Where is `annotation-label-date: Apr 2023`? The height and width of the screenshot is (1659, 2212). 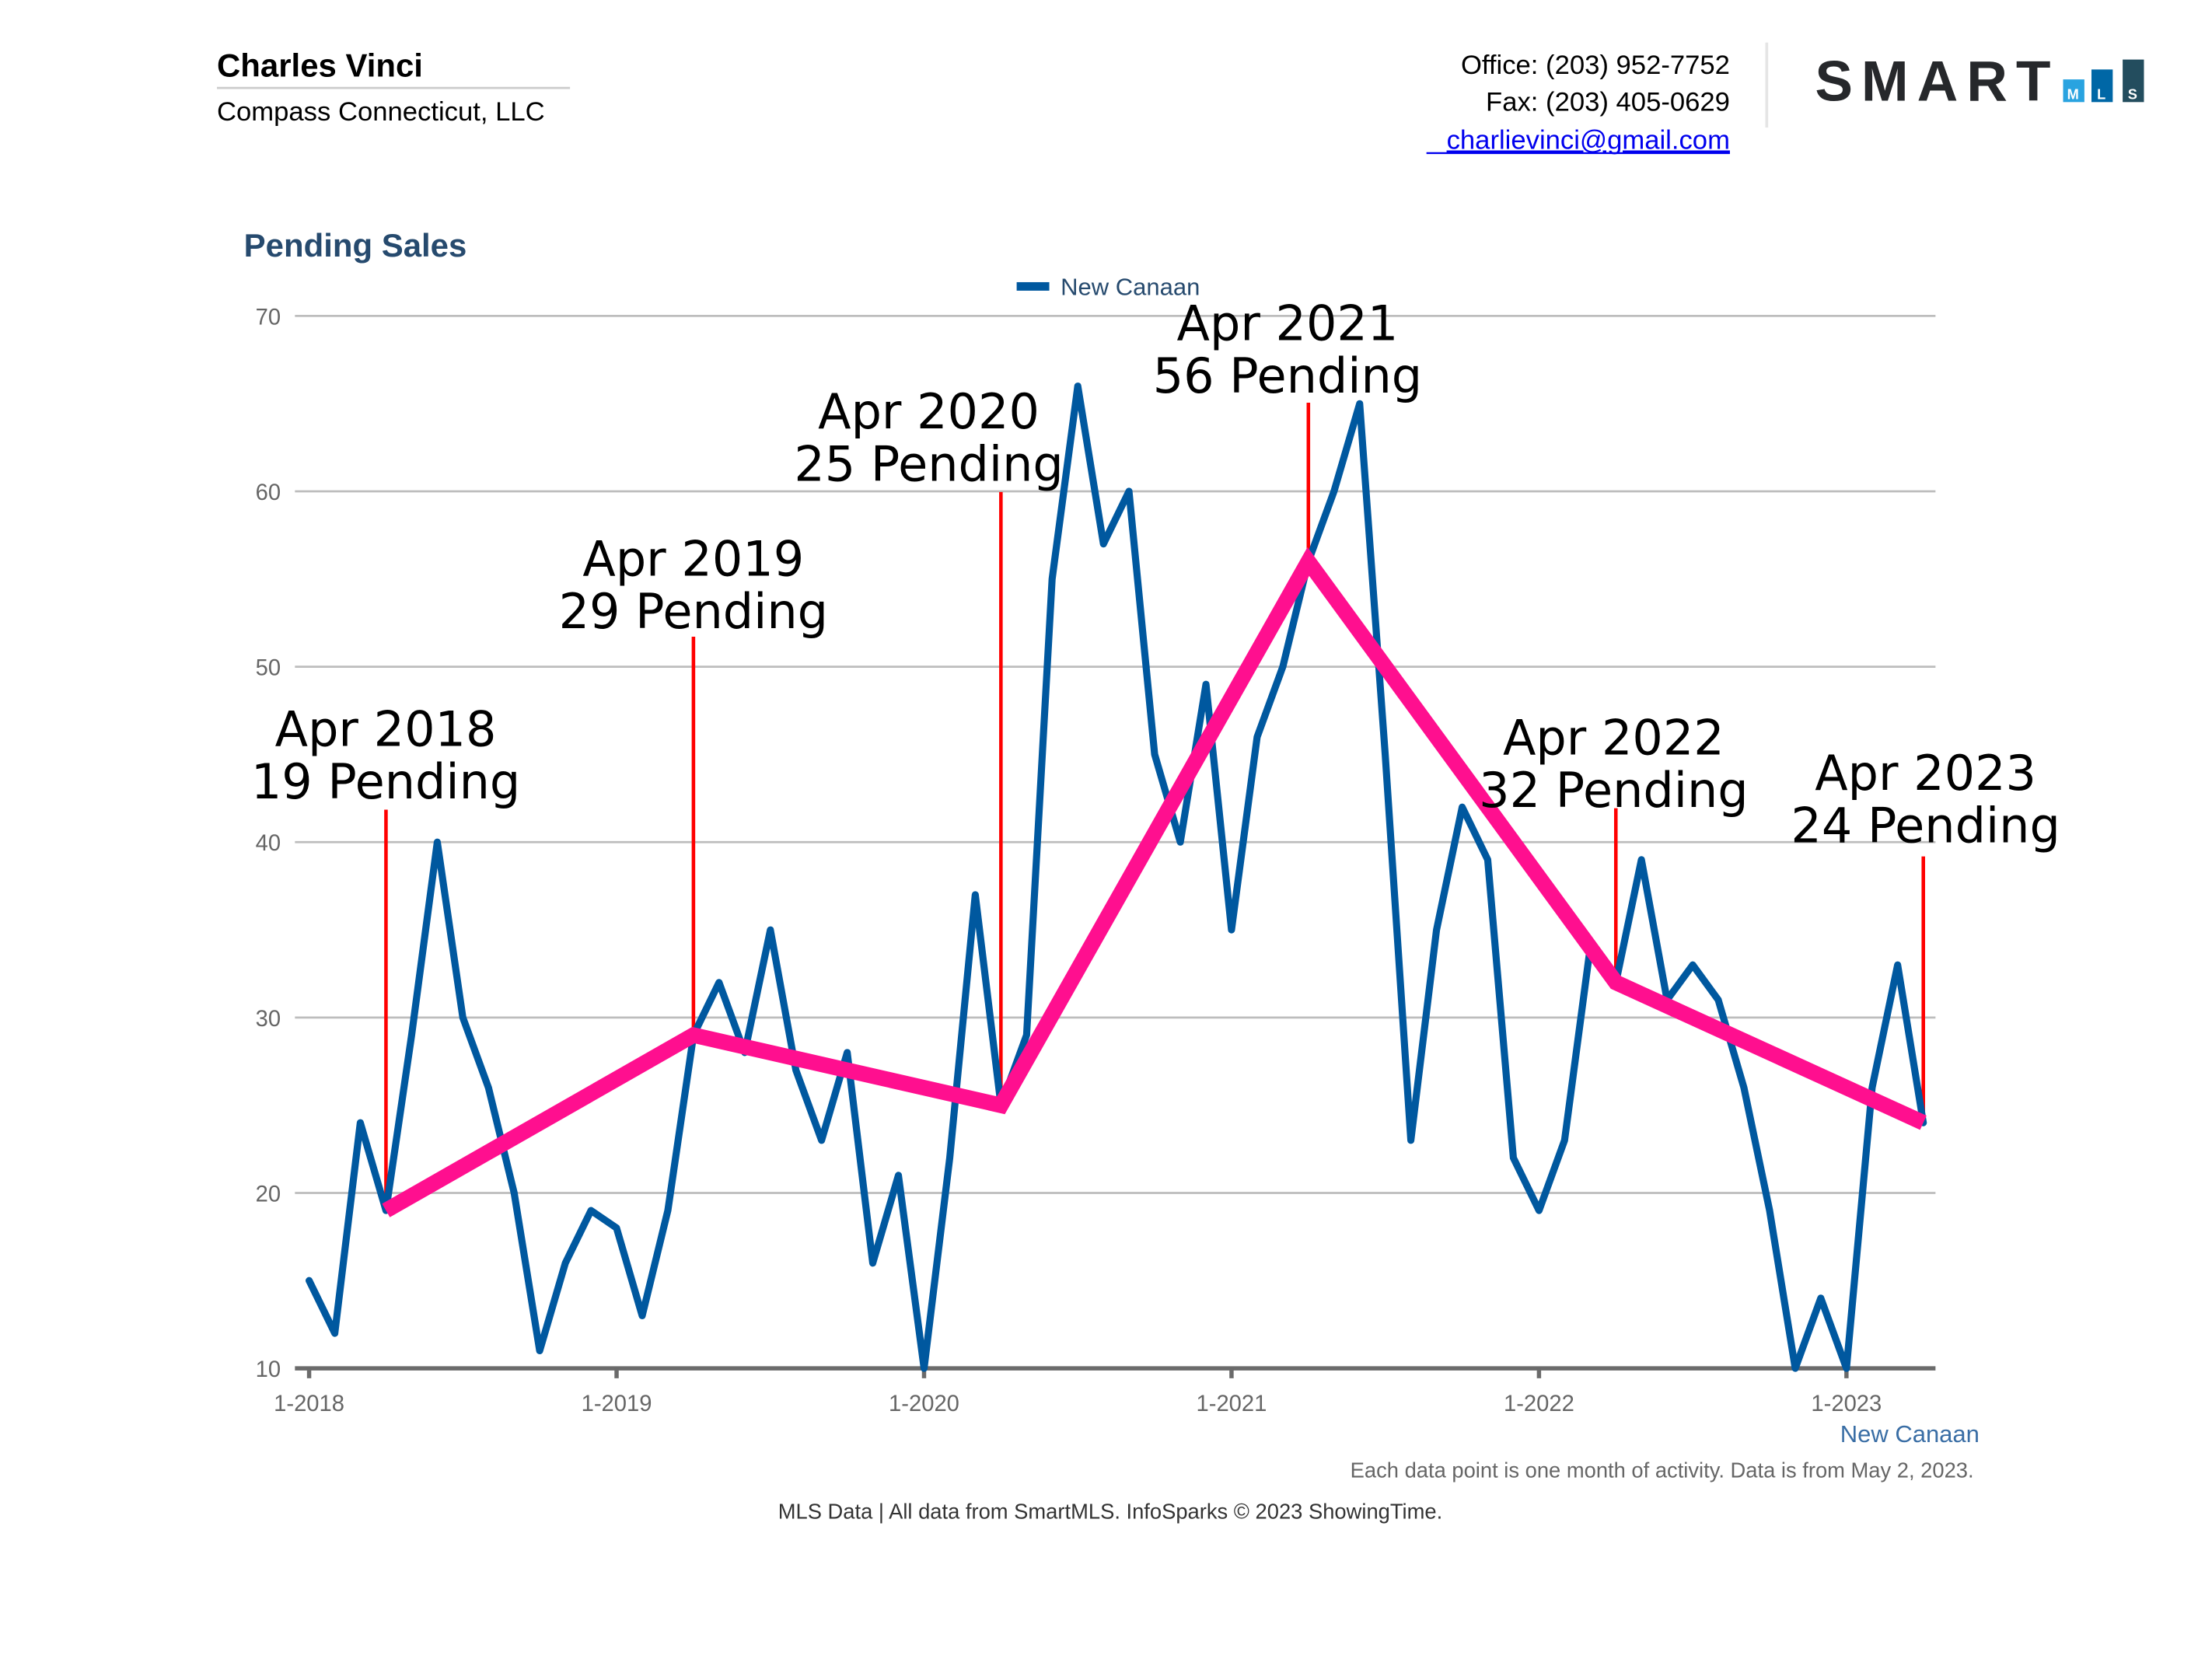
annotation-label-date: Apr 2023 is located at coordinates (1925, 773).